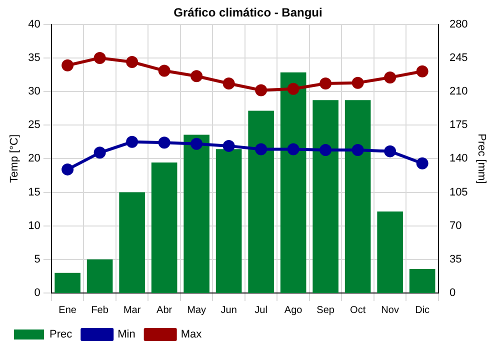 The image size is (500, 350). Describe the element at coordinates (34, 58) in the screenshot. I see `y-tick-label: 35` at that location.